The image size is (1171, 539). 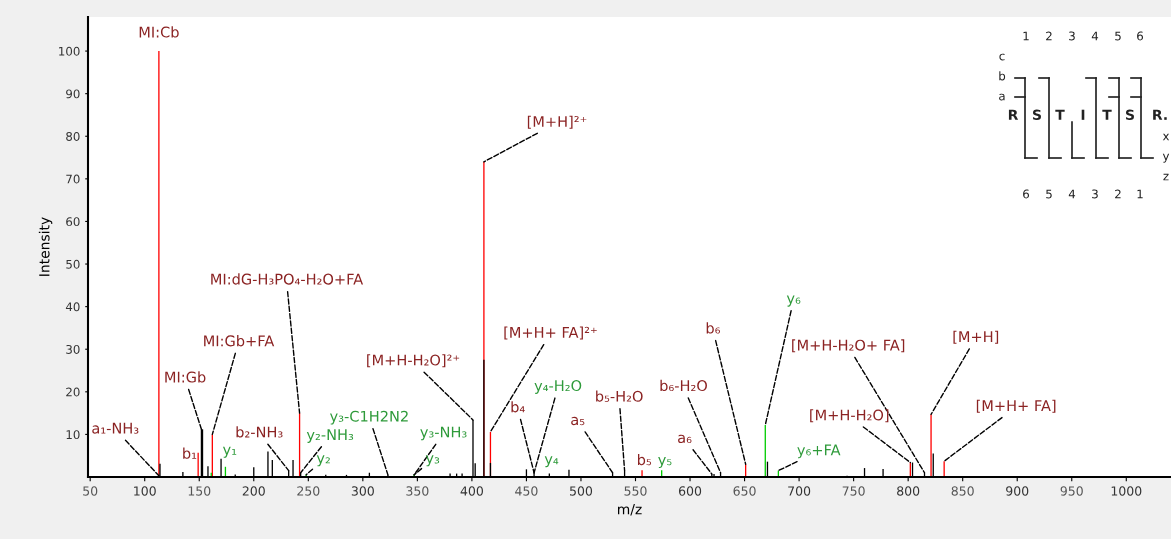 I want to click on y-tick-label: 100, so click(x=69, y=51).